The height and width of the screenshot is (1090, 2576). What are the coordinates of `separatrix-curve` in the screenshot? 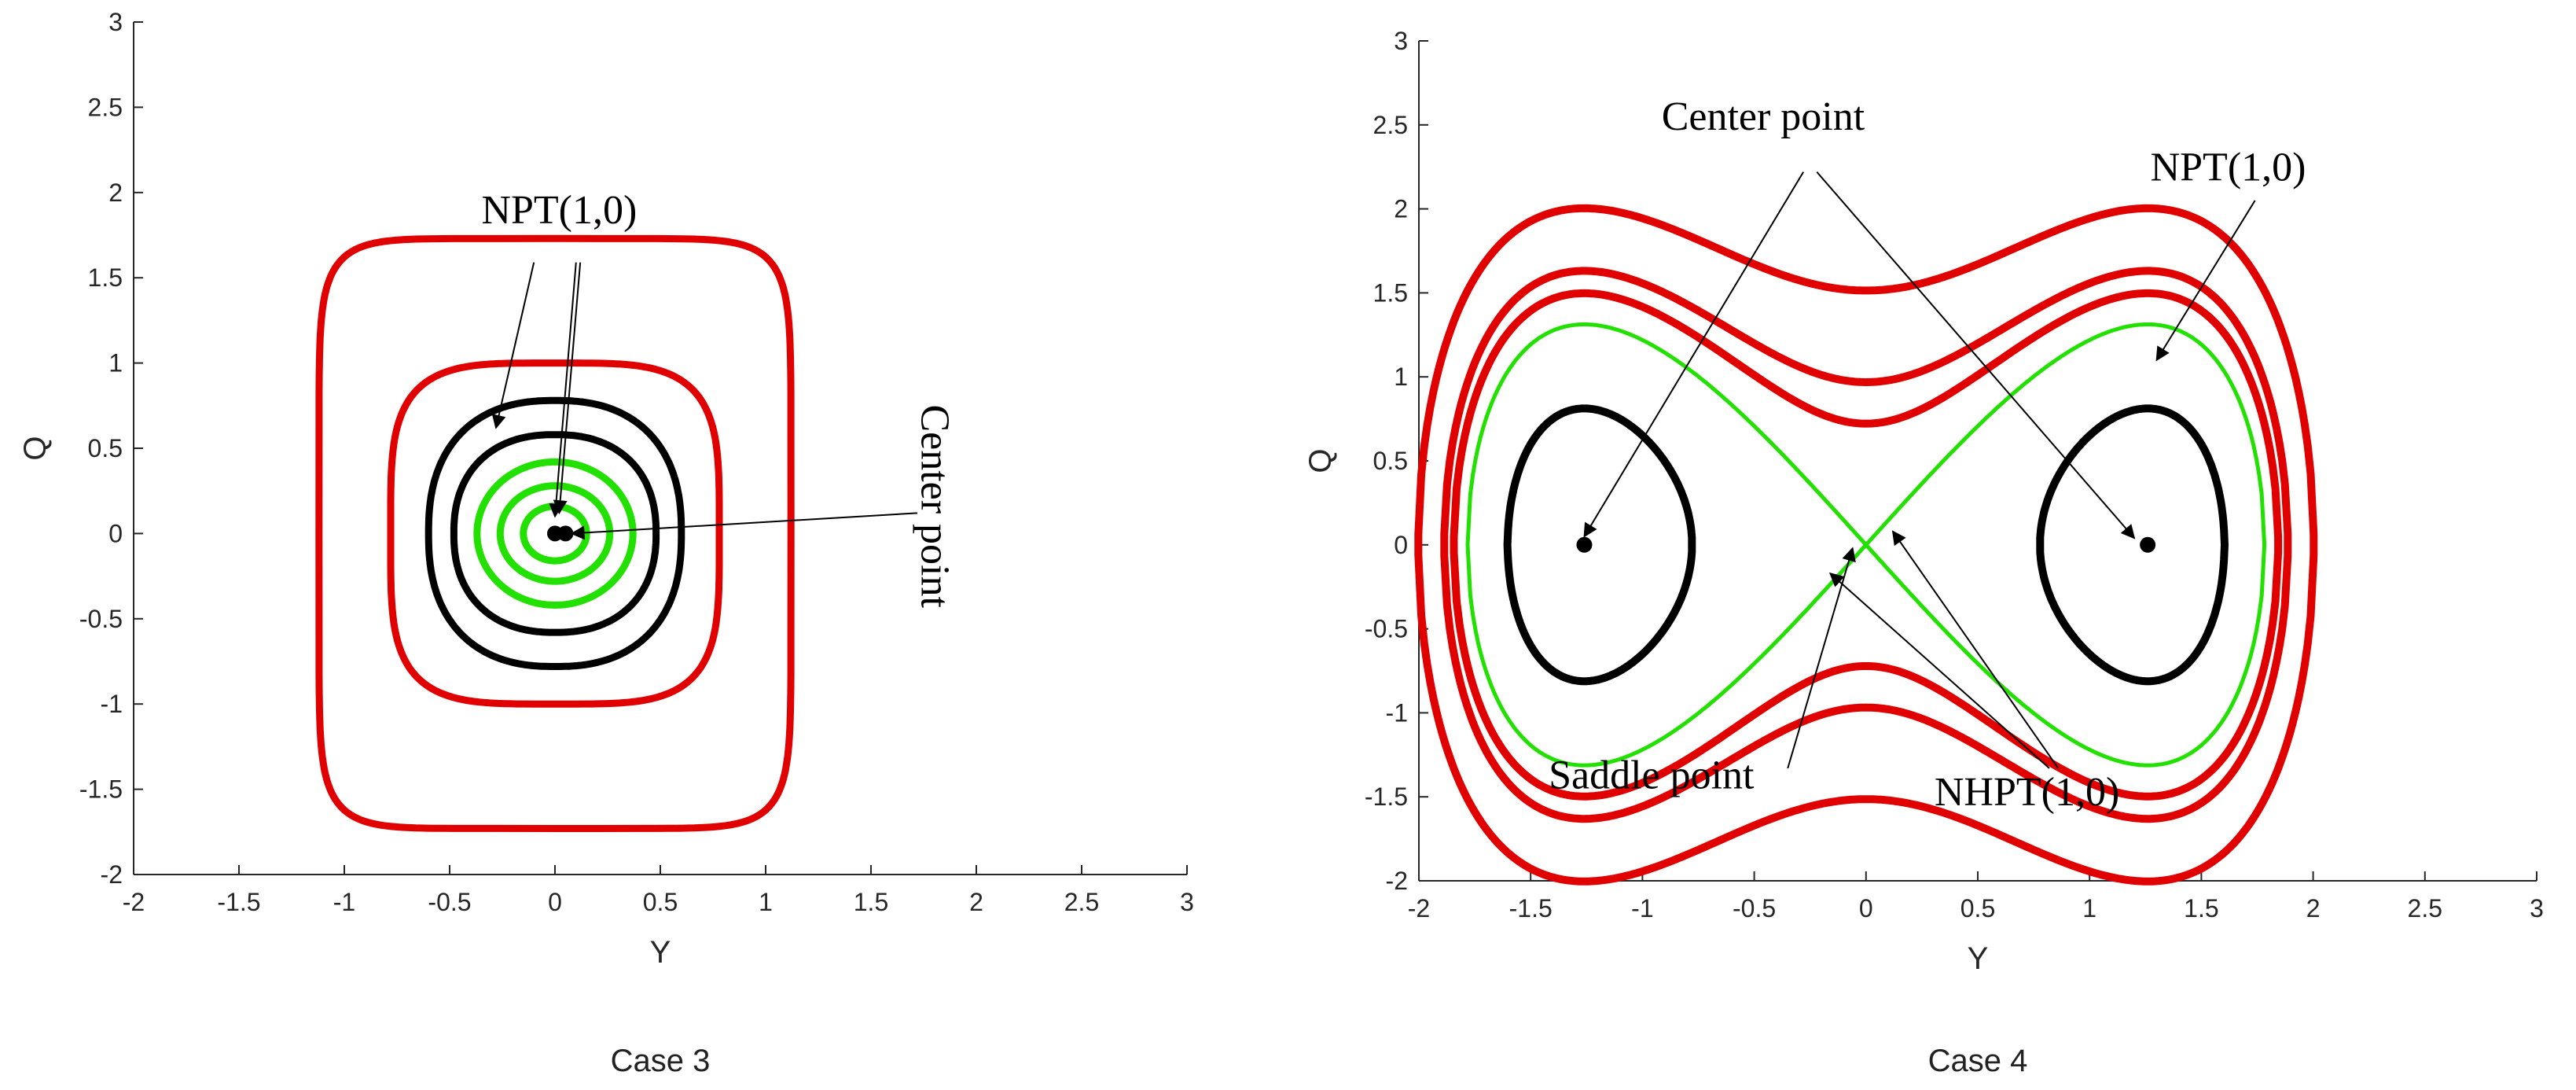 It's located at (1866, 545).